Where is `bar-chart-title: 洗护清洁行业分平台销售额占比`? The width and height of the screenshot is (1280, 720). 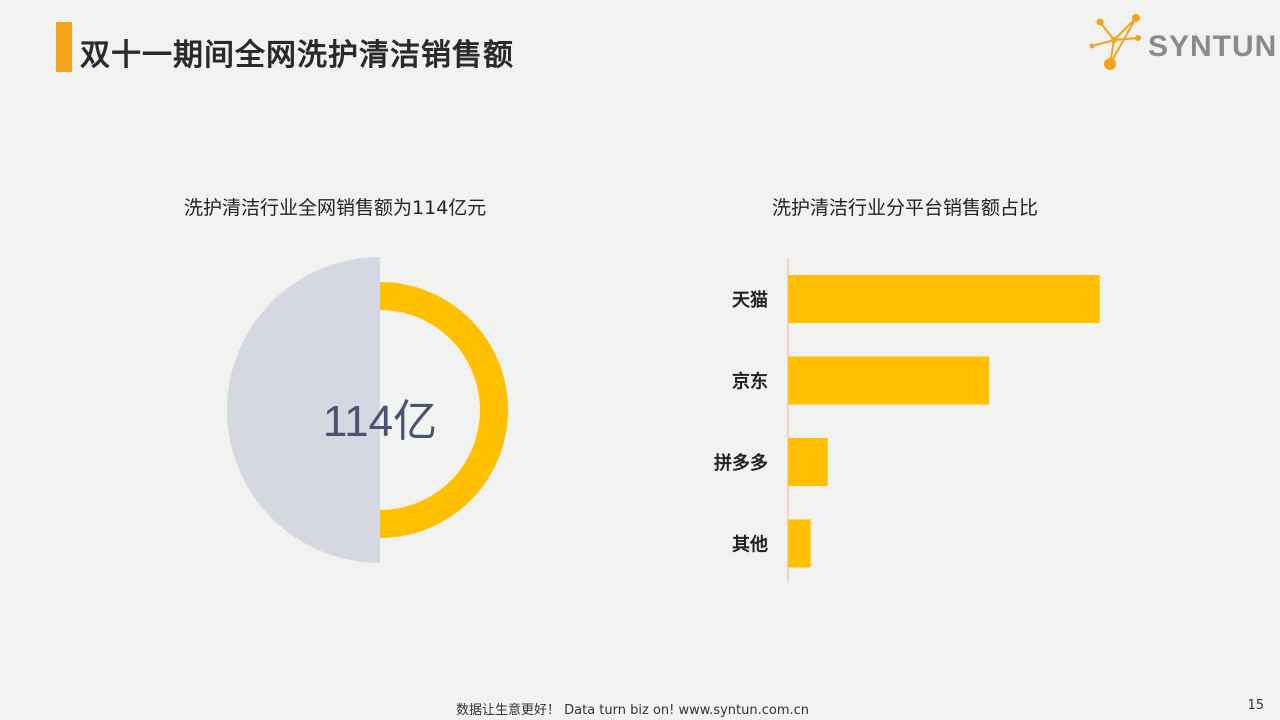 bar-chart-title: 洗护清洁行业分平台销售额占比 is located at coordinates (905, 208).